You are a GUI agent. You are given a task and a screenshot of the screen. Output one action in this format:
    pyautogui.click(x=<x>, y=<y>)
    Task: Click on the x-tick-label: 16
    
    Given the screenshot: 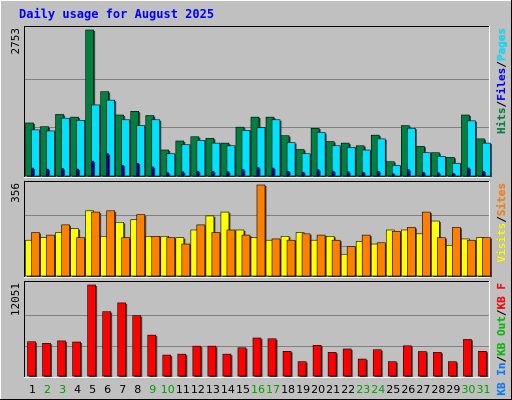 What is the action you would take?
    pyautogui.click(x=258, y=389)
    